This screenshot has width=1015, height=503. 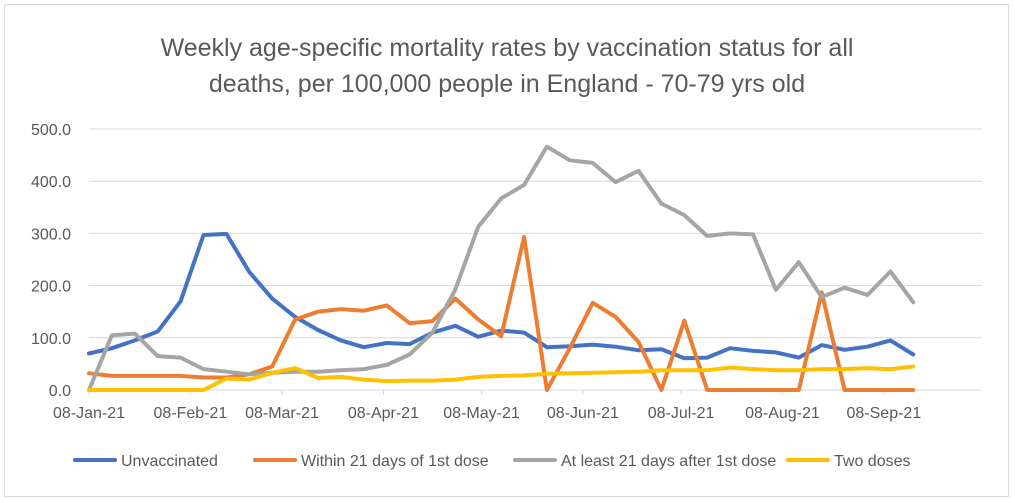 What do you see at coordinates (782, 413) in the screenshot?
I see `x-tick-label: 08-Aug-21` at bounding box center [782, 413].